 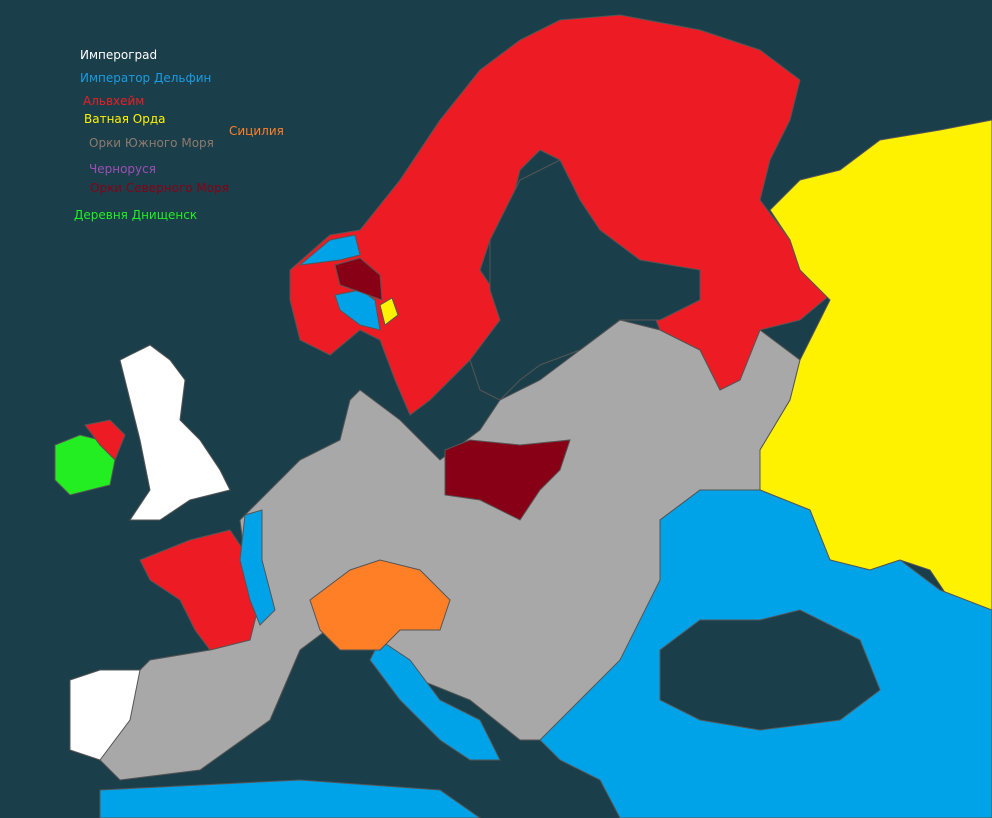 What do you see at coordinates (122, 169) in the screenshot?
I see `legend-chernorusia: Черноруся` at bounding box center [122, 169].